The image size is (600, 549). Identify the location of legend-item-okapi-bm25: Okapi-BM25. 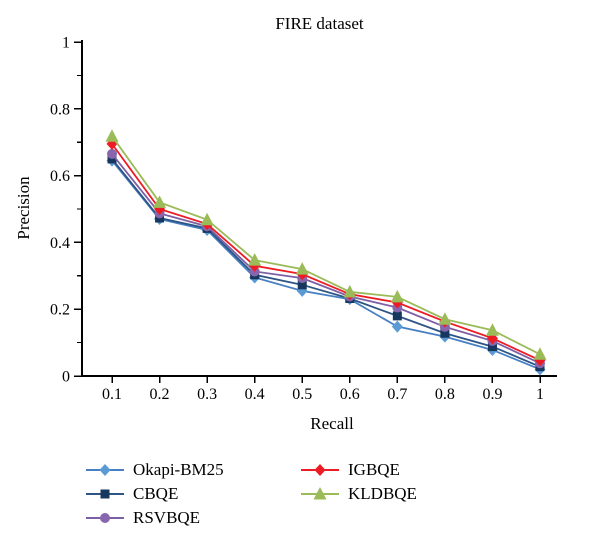
(154, 470).